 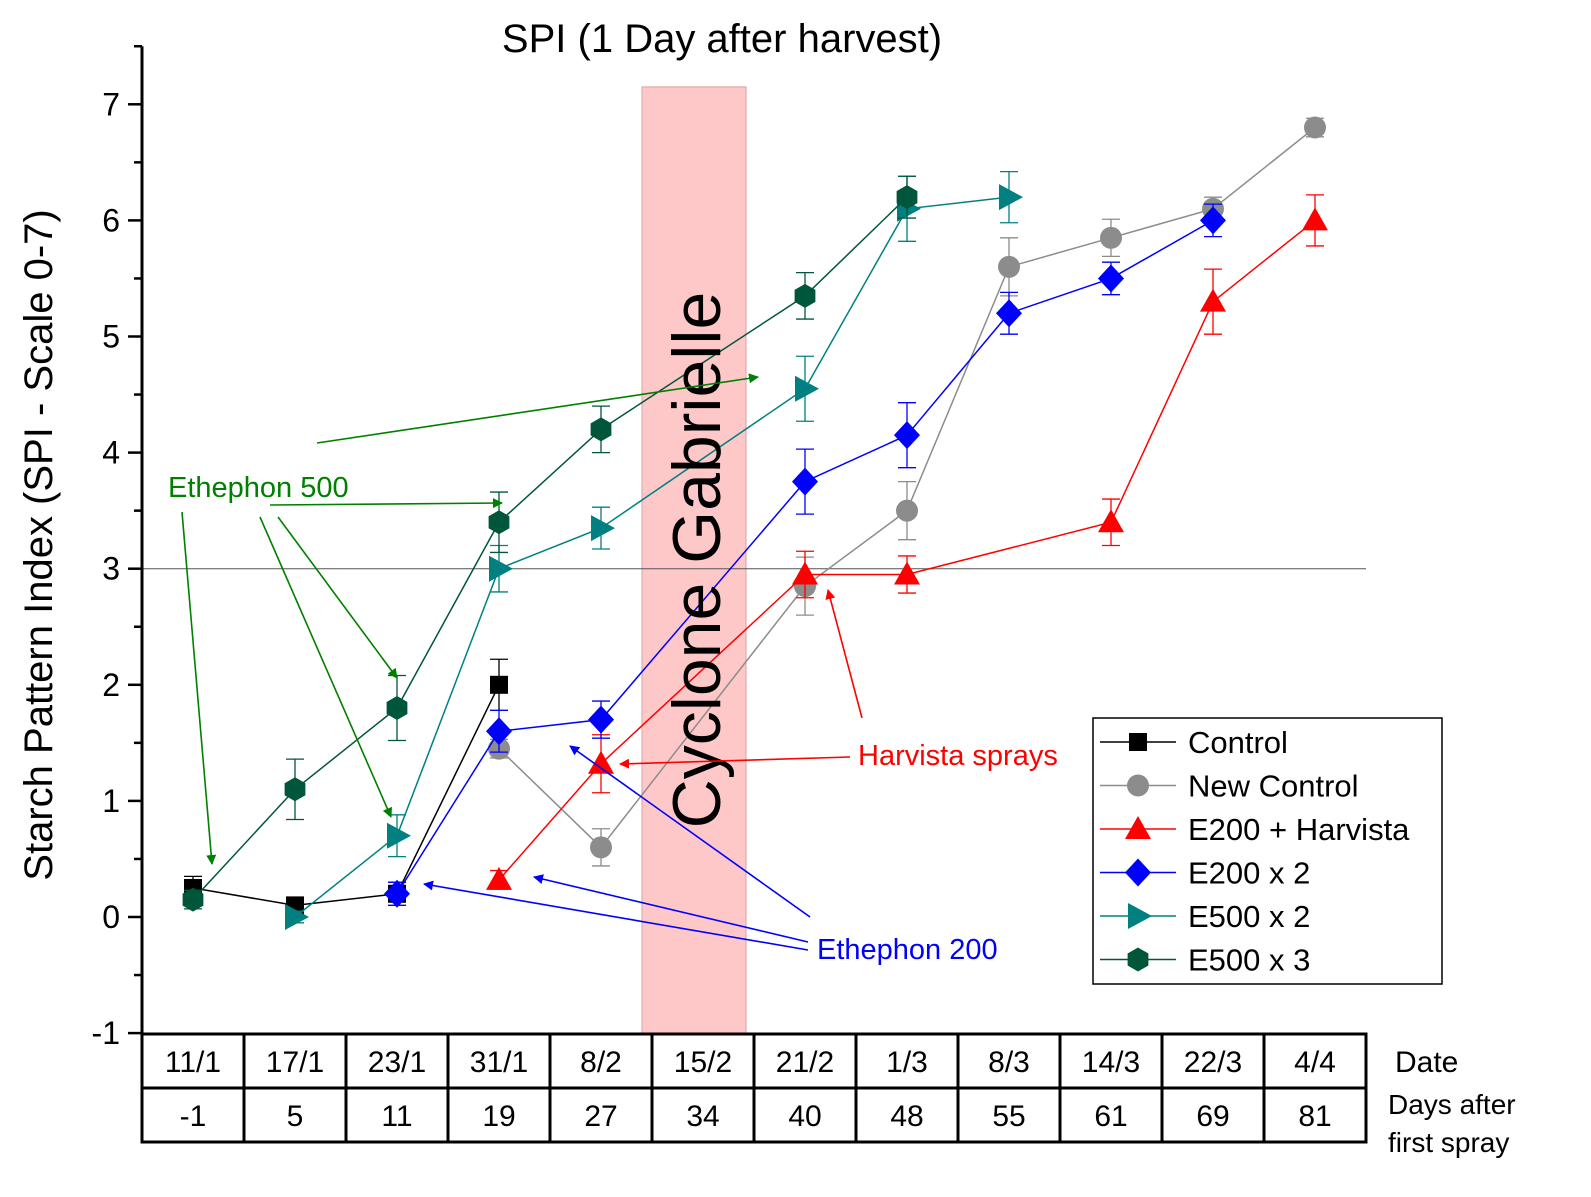 I want to click on x-tick-label-days: 27, so click(x=600, y=1116).